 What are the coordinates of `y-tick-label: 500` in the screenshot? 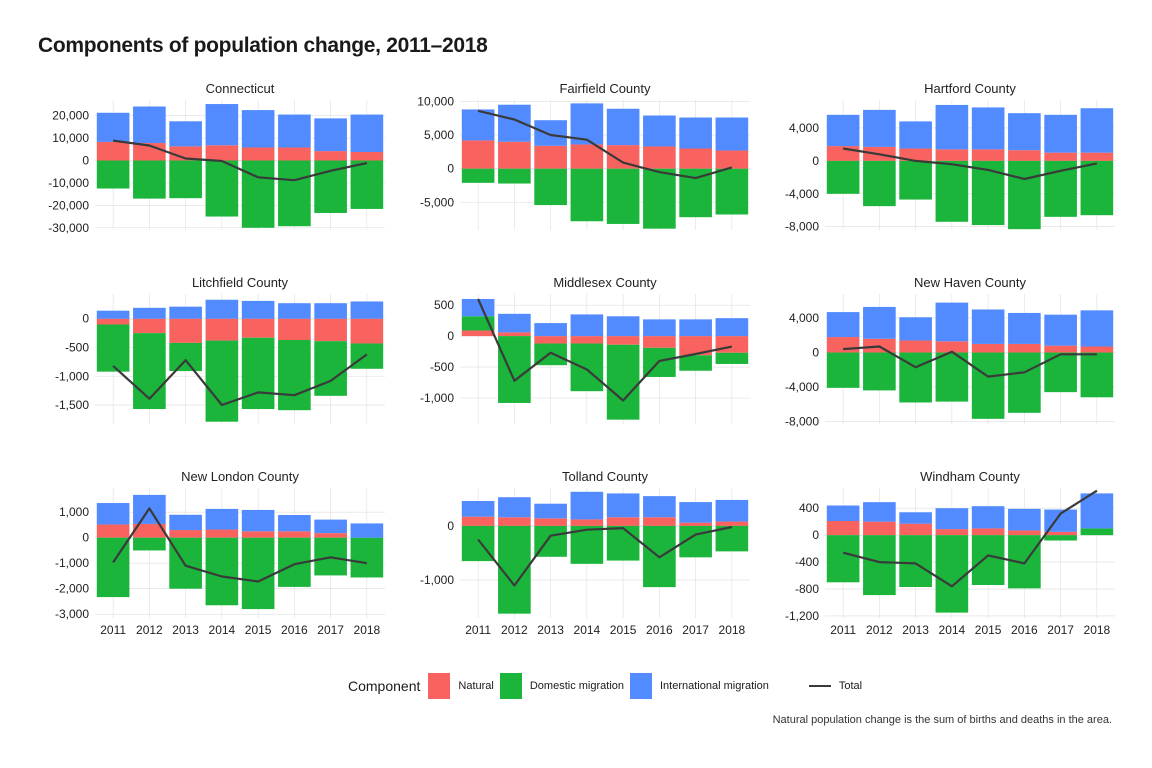 It's located at (444, 305).